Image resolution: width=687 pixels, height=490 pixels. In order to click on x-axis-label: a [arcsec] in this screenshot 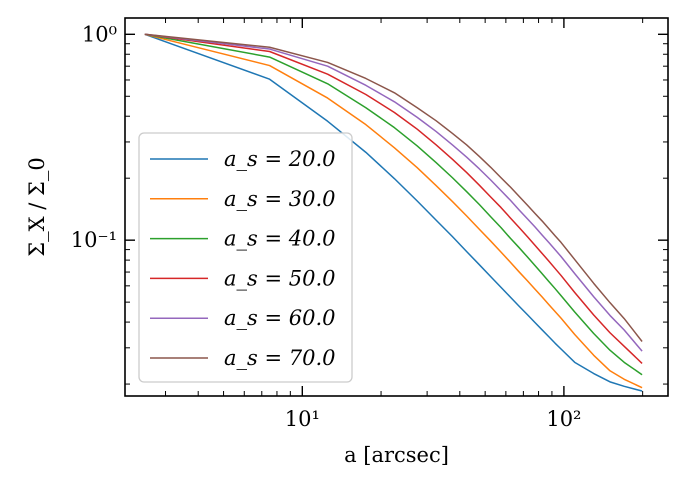, I will do `click(396, 455)`.